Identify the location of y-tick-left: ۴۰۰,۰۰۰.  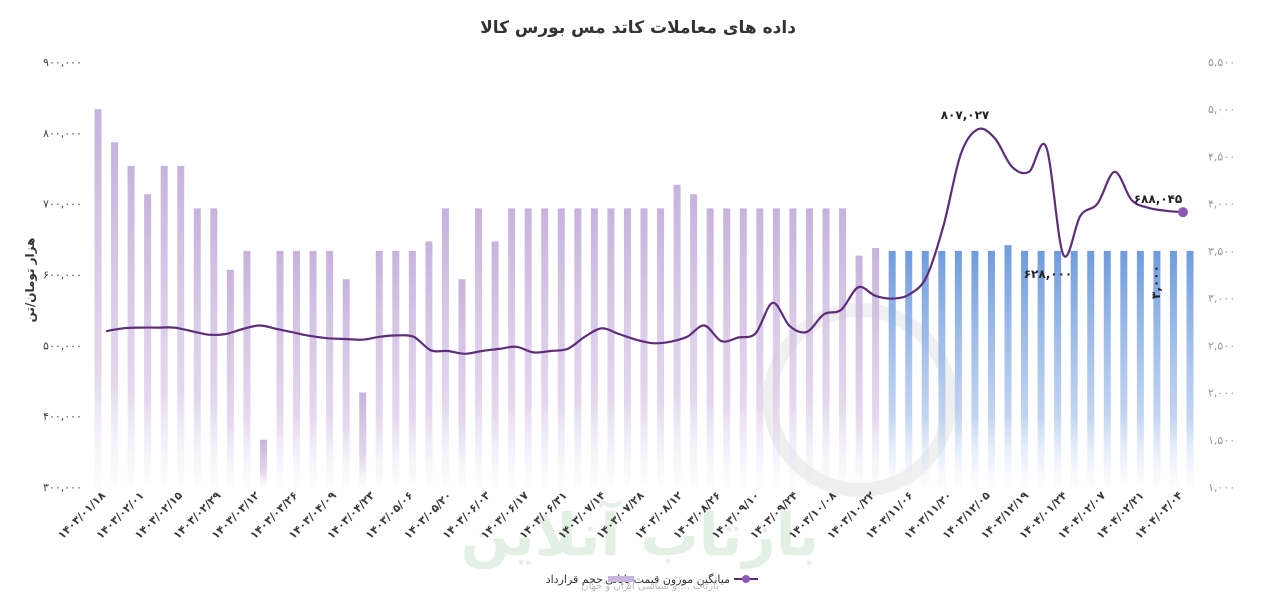
(62, 416).